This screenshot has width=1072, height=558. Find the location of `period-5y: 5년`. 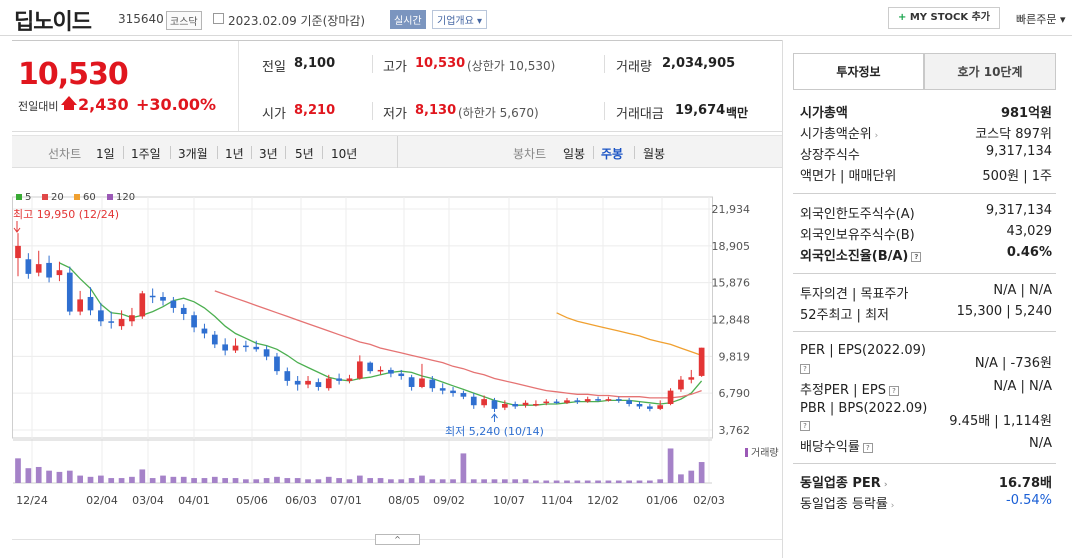

period-5y: 5년 is located at coordinates (304, 154).